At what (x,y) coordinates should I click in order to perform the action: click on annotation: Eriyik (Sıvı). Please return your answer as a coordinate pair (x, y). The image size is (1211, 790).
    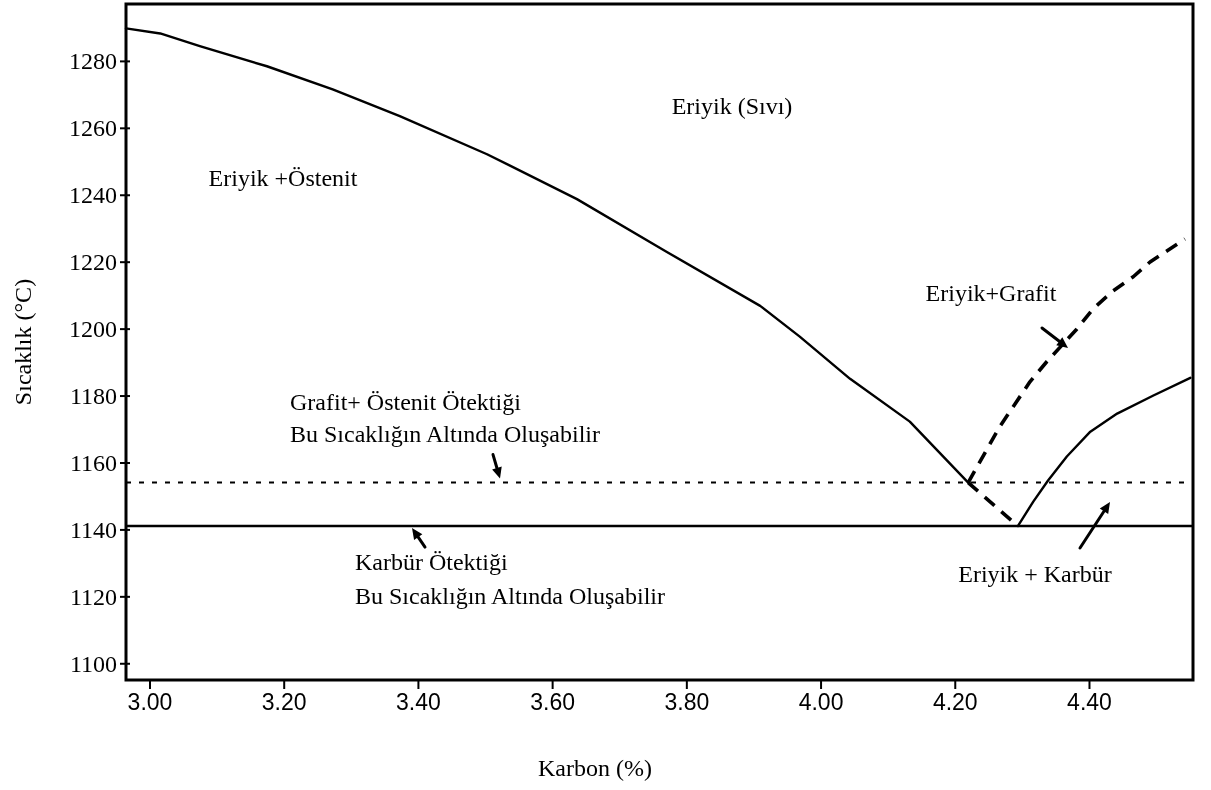
    Looking at the image, I should click on (732, 106).